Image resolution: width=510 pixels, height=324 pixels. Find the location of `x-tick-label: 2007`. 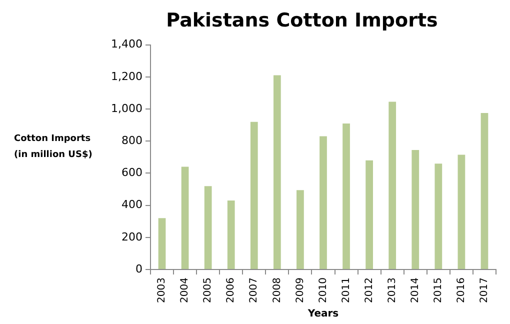

x-tick-label: 2007 is located at coordinates (254, 291).